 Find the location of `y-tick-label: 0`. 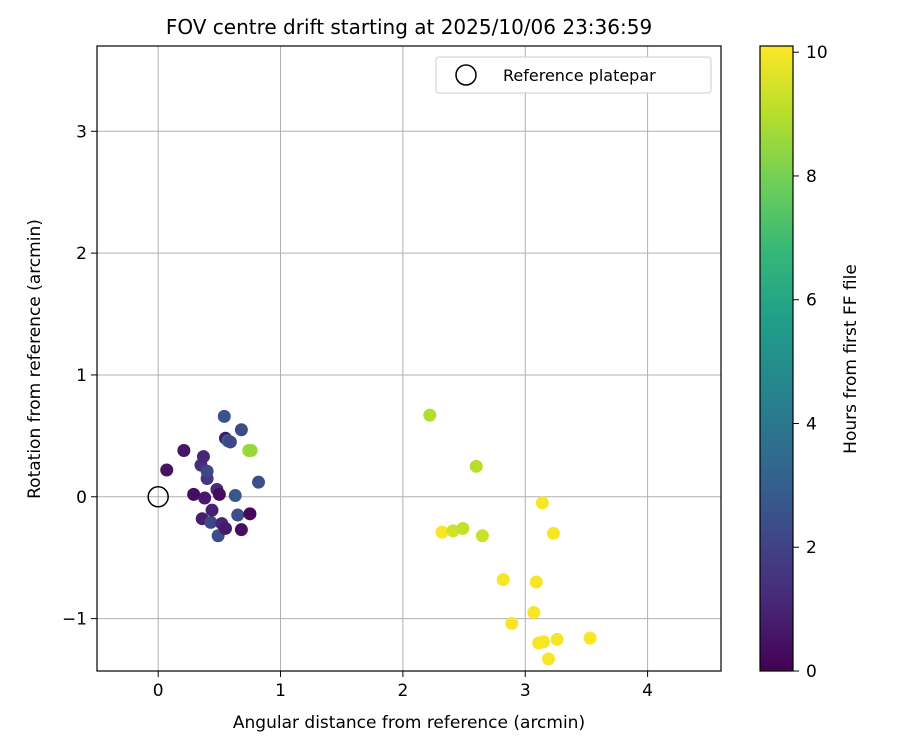

y-tick-label: 0 is located at coordinates (81, 498).